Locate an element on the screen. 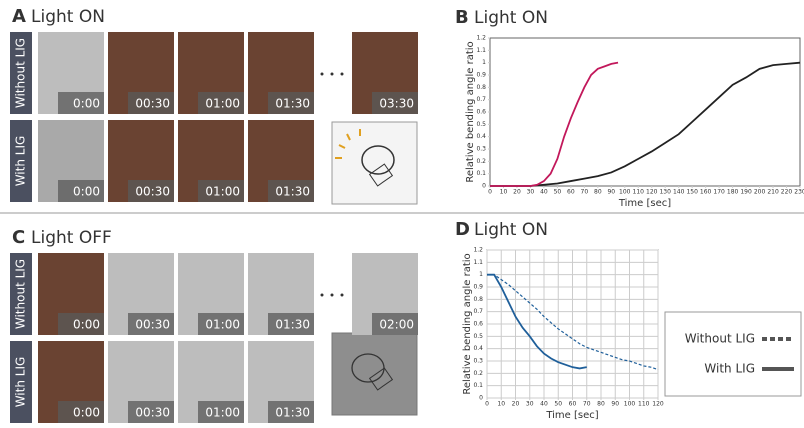 The height and width of the screenshot is (428, 804). time-label: 03:30 is located at coordinates (396, 104).